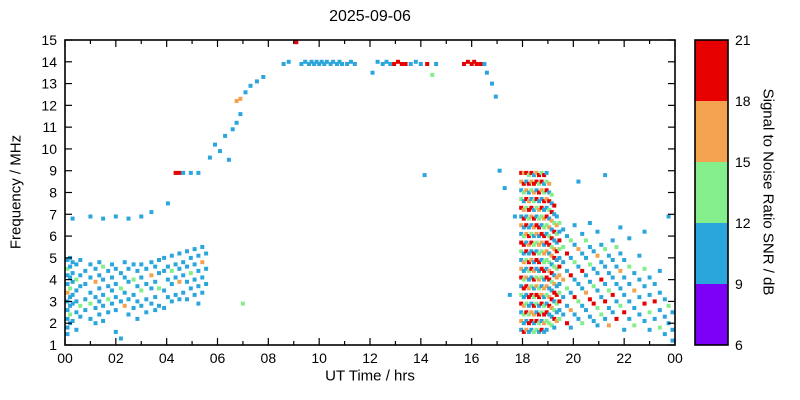 The image size is (800, 400). What do you see at coordinates (739, 284) in the screenshot?
I see `colorbar-tick-label: 9` at bounding box center [739, 284].